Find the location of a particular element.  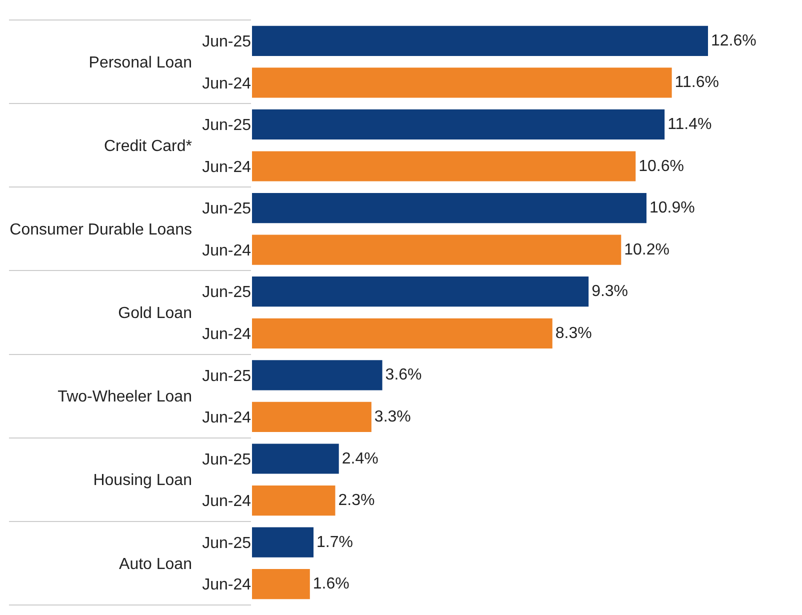

data-label: 3.6% is located at coordinates (403, 375).